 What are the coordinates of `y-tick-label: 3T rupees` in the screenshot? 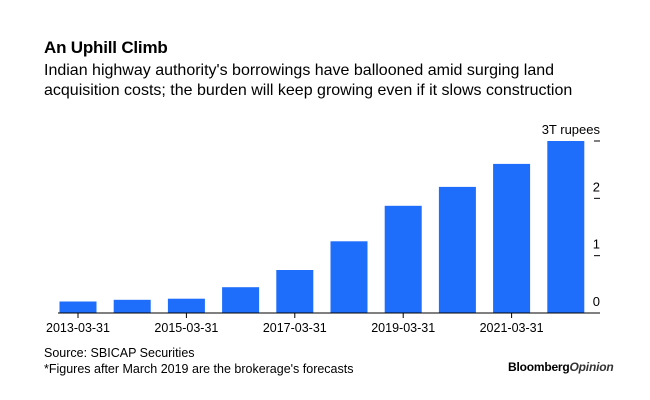 It's located at (571, 129).